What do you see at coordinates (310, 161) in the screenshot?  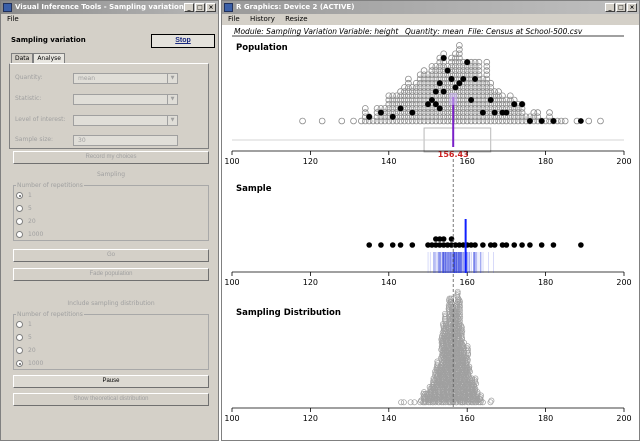 I see `axis-tick-label: 120` at bounding box center [310, 161].